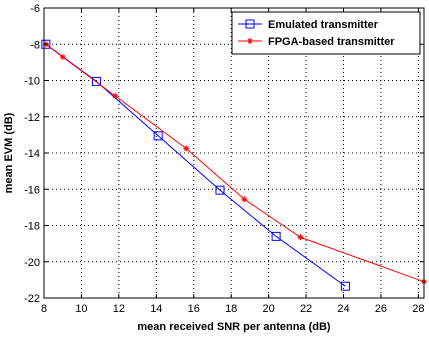  What do you see at coordinates (156, 309) in the screenshot?
I see `x-tick-label: 14` at bounding box center [156, 309].